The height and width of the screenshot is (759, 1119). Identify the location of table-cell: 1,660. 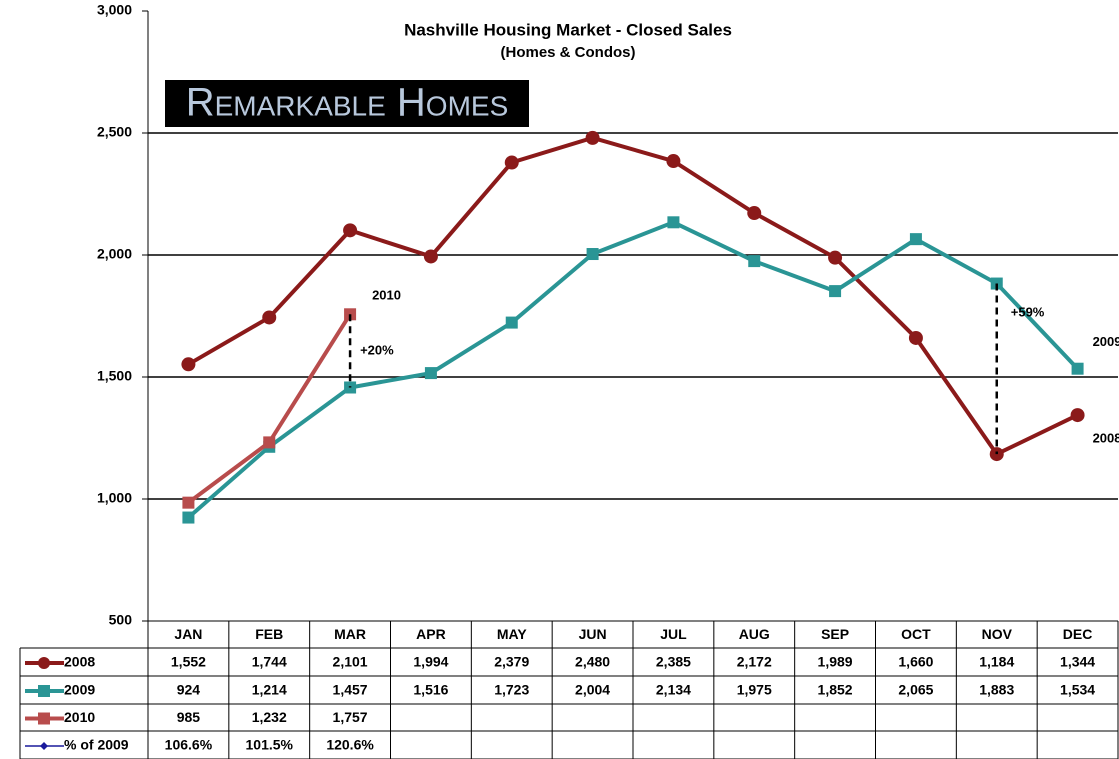
(915, 662).